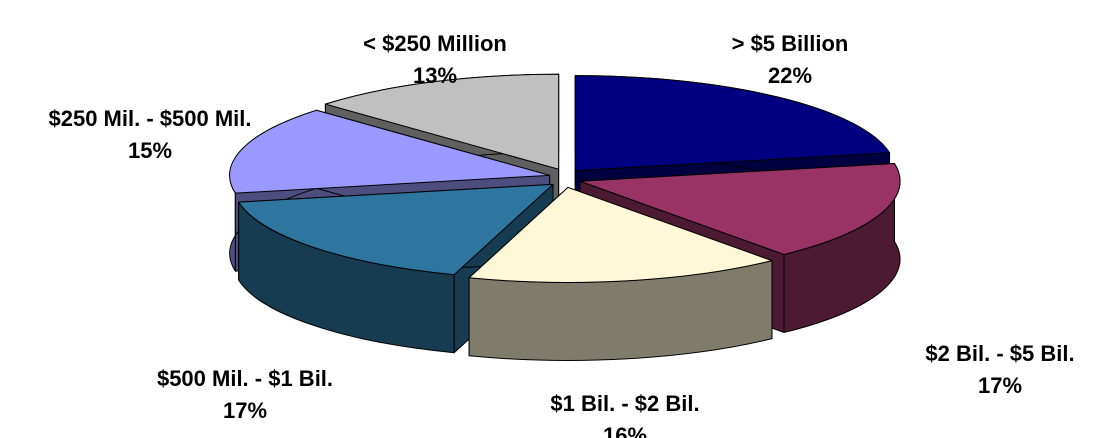 The height and width of the screenshot is (438, 1098). I want to click on value-label: 13%, so click(435, 75).